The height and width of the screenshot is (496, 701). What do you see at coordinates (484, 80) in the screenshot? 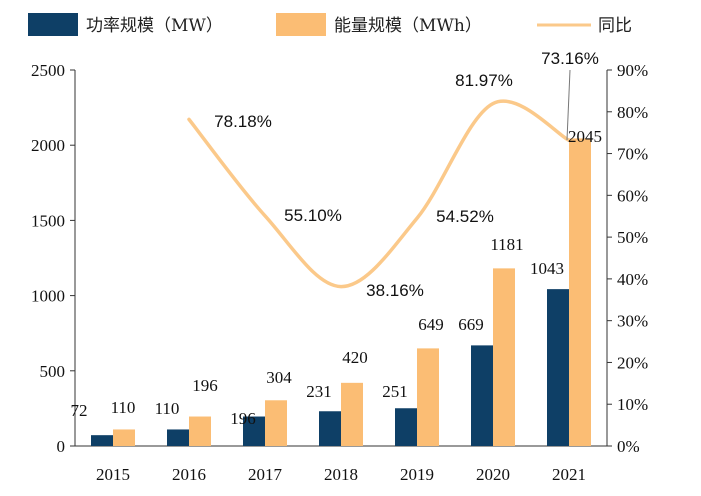
I see `growth-label: 81.97%` at bounding box center [484, 80].